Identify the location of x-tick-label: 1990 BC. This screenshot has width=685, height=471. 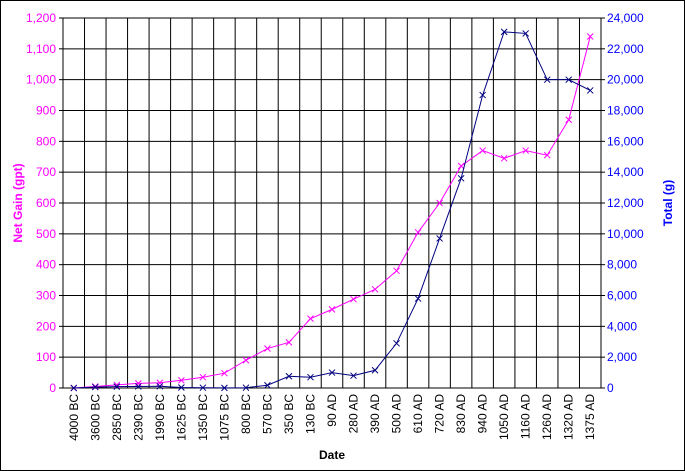
(160, 417).